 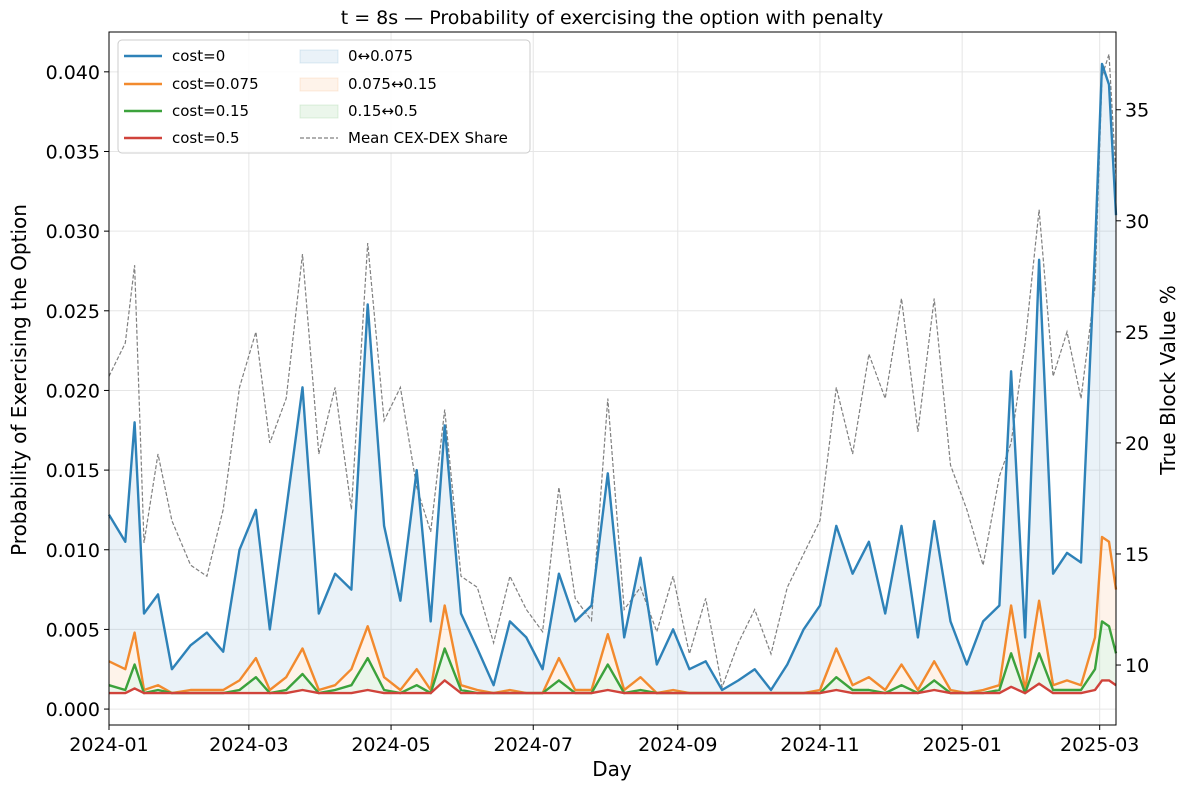 I want to click on y-tick-label: 0.015, so click(x=73, y=471).